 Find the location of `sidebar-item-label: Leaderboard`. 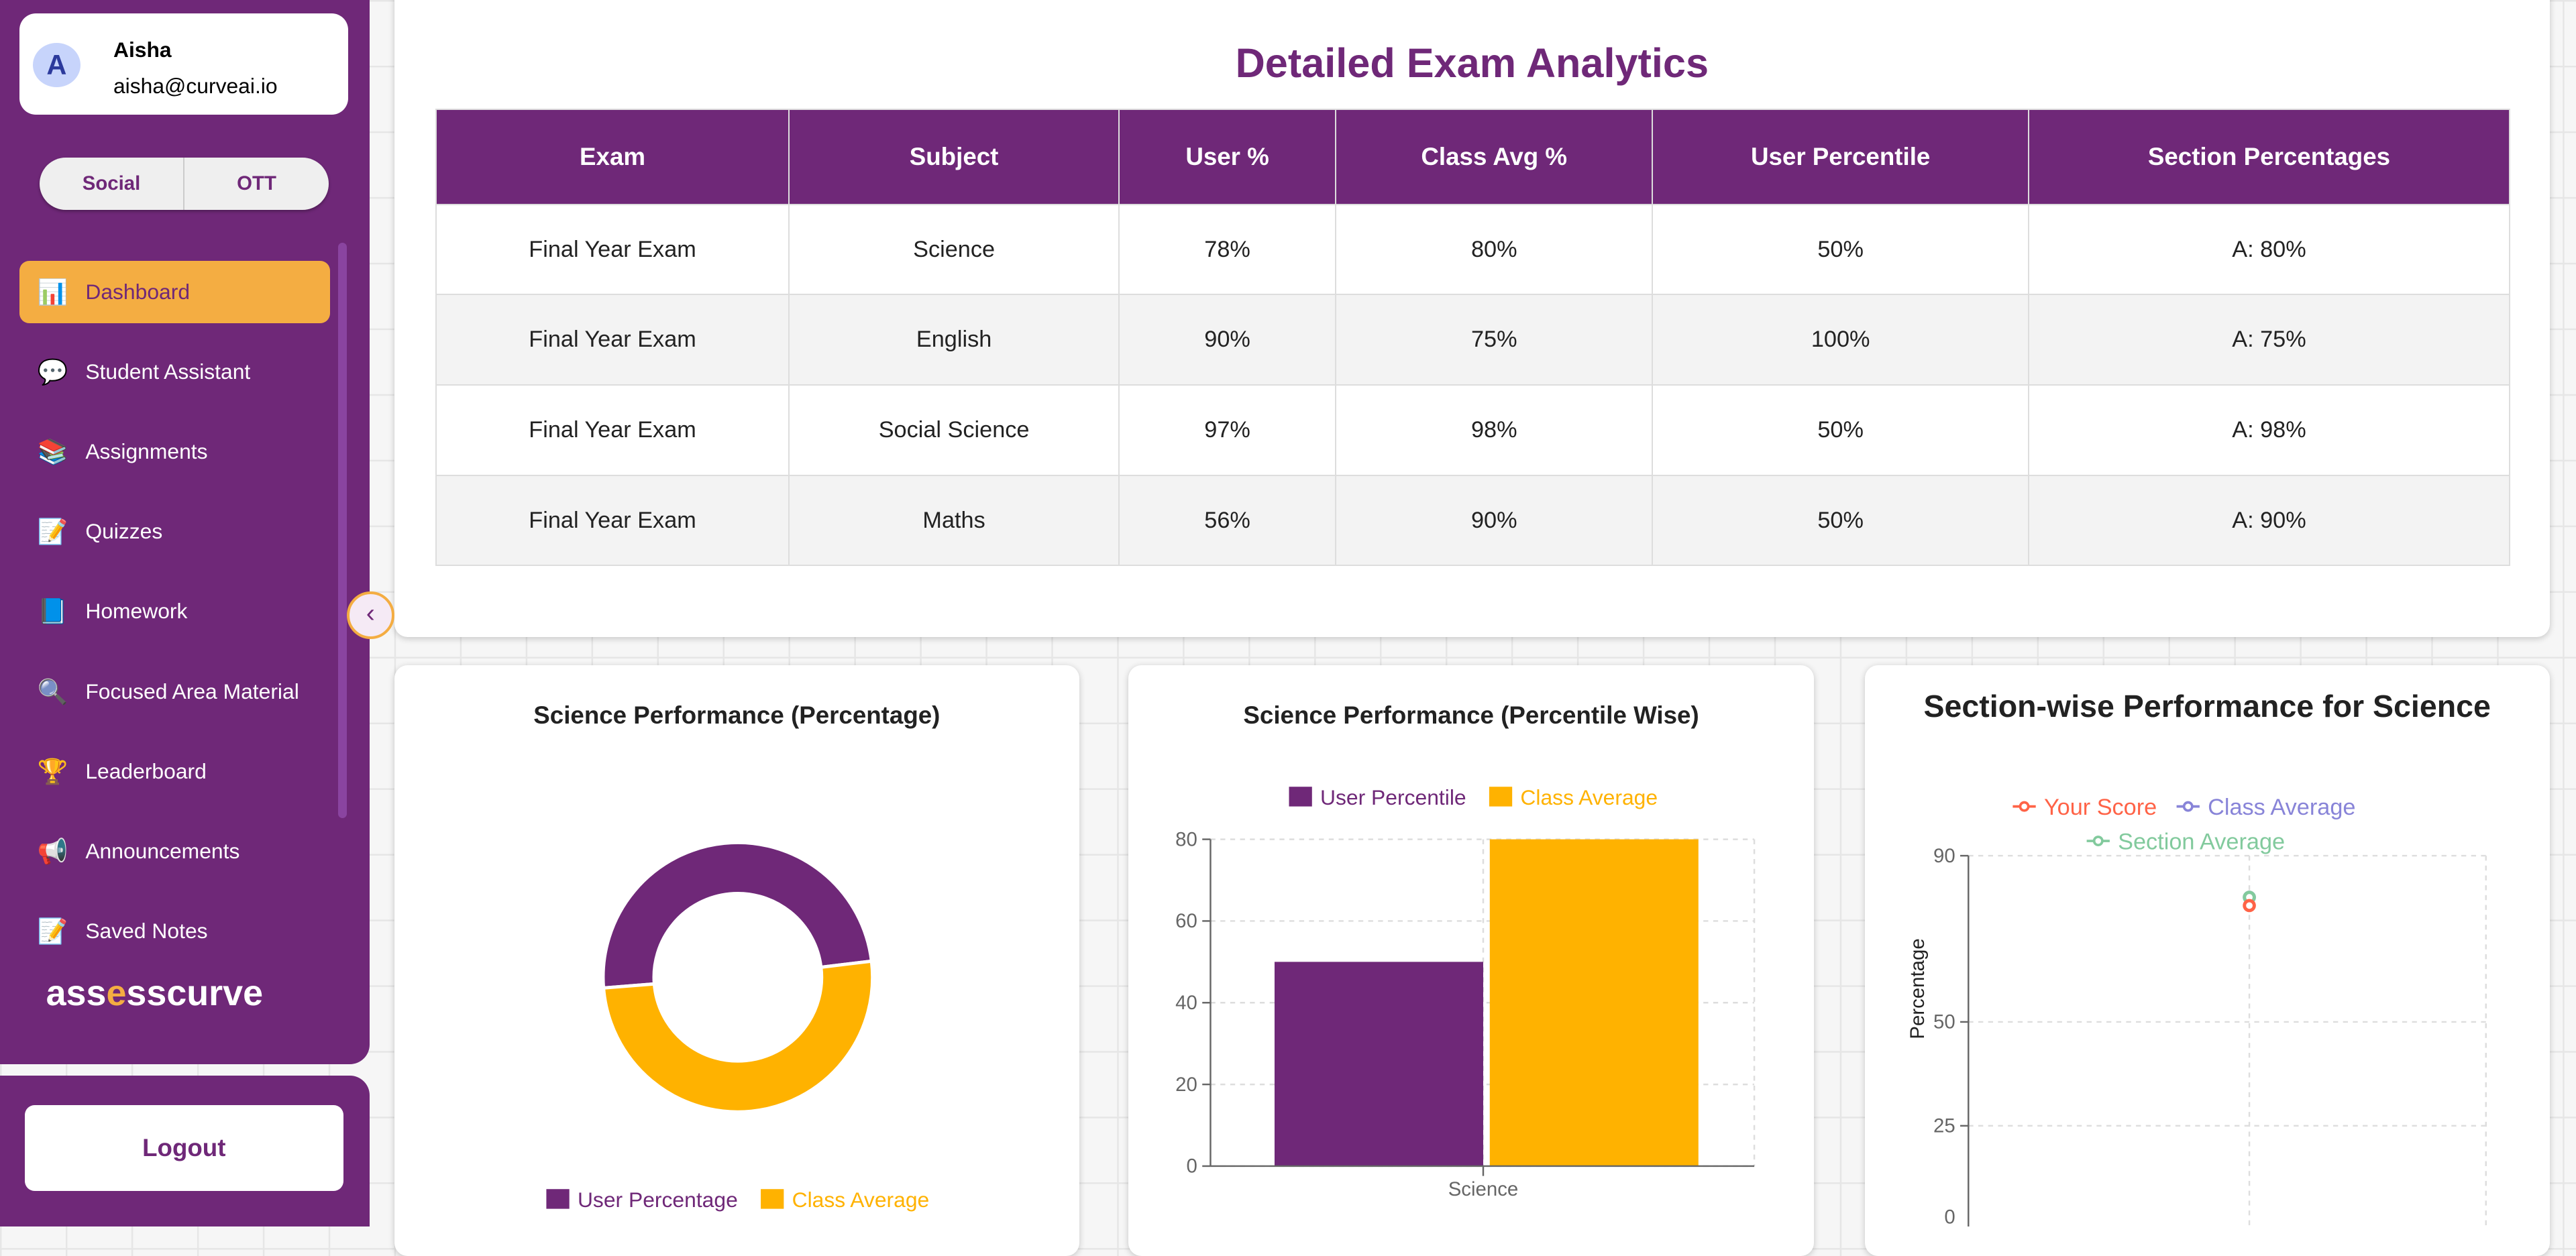

sidebar-item-label: Leaderboard is located at coordinates (146, 770).